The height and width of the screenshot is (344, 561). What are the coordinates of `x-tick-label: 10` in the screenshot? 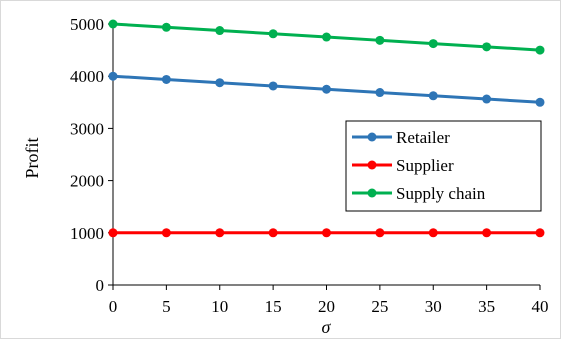 It's located at (219, 306).